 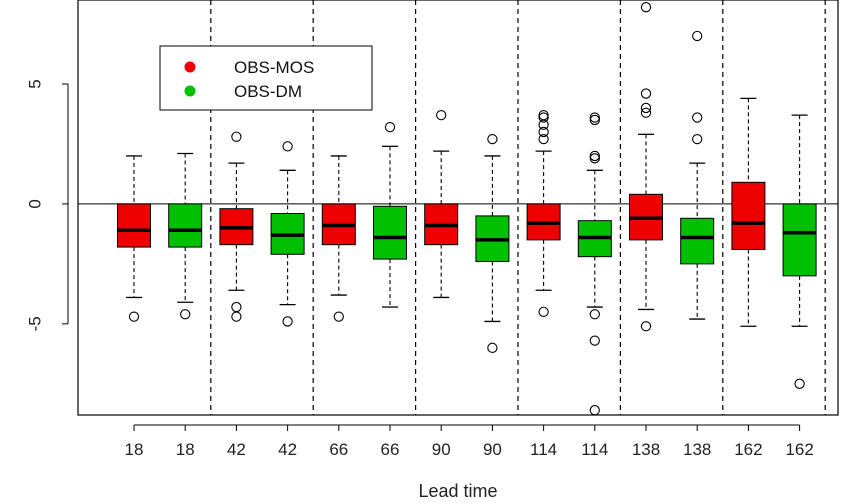 I want to click on x-axis-title: Lead time, so click(x=457, y=491).